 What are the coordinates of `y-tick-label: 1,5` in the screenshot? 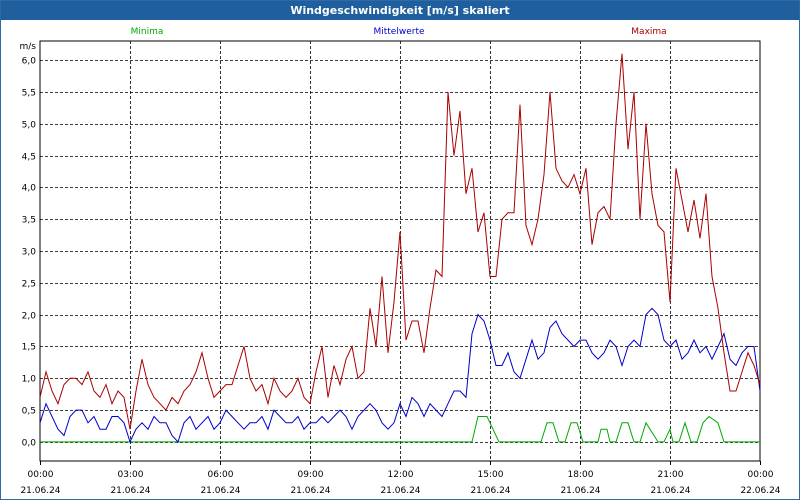 It's located at (29, 348).